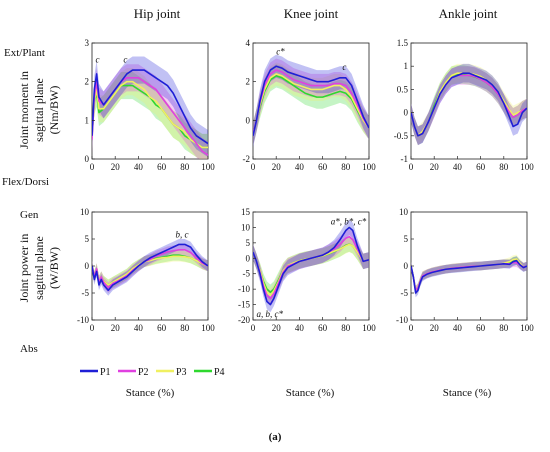  I want to click on y-tick-label: 2, so click(87, 82).